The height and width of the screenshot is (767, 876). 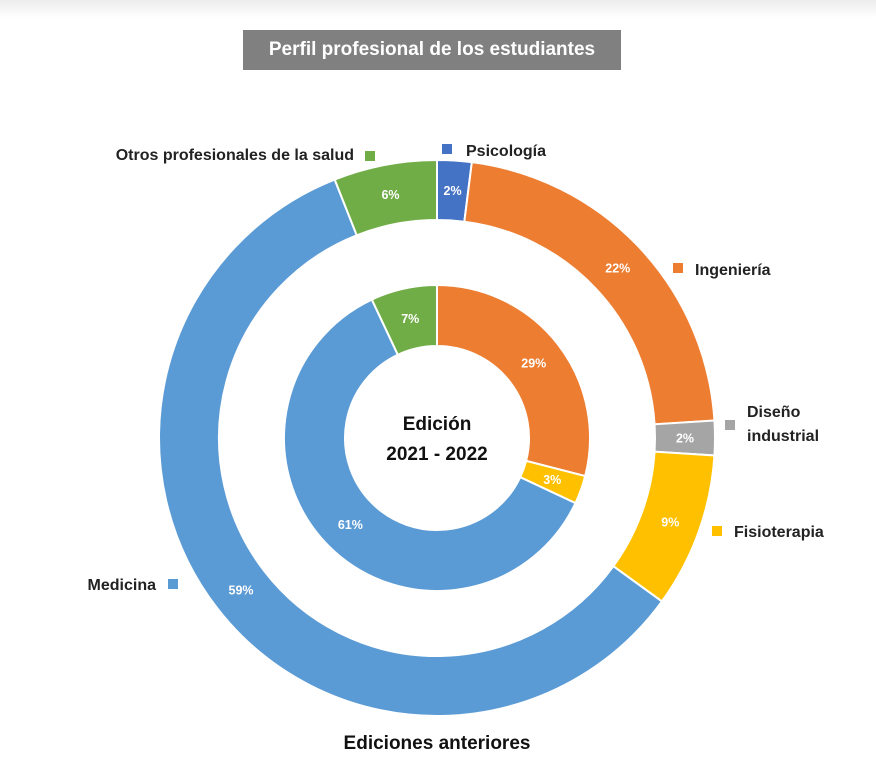 I want to click on legend-marker-diseno-industrial, so click(x=730, y=425).